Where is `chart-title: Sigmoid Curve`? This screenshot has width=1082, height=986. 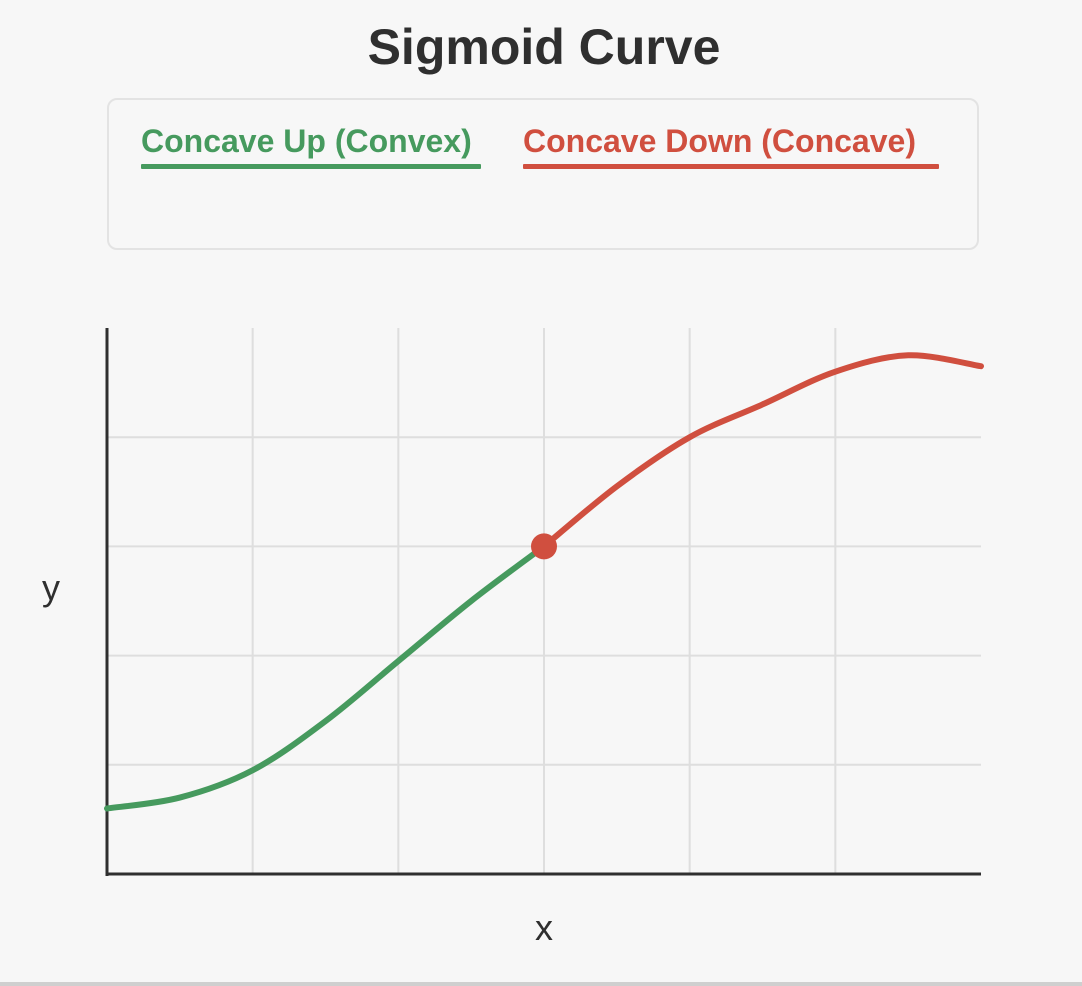 chart-title: Sigmoid Curve is located at coordinates (544, 47).